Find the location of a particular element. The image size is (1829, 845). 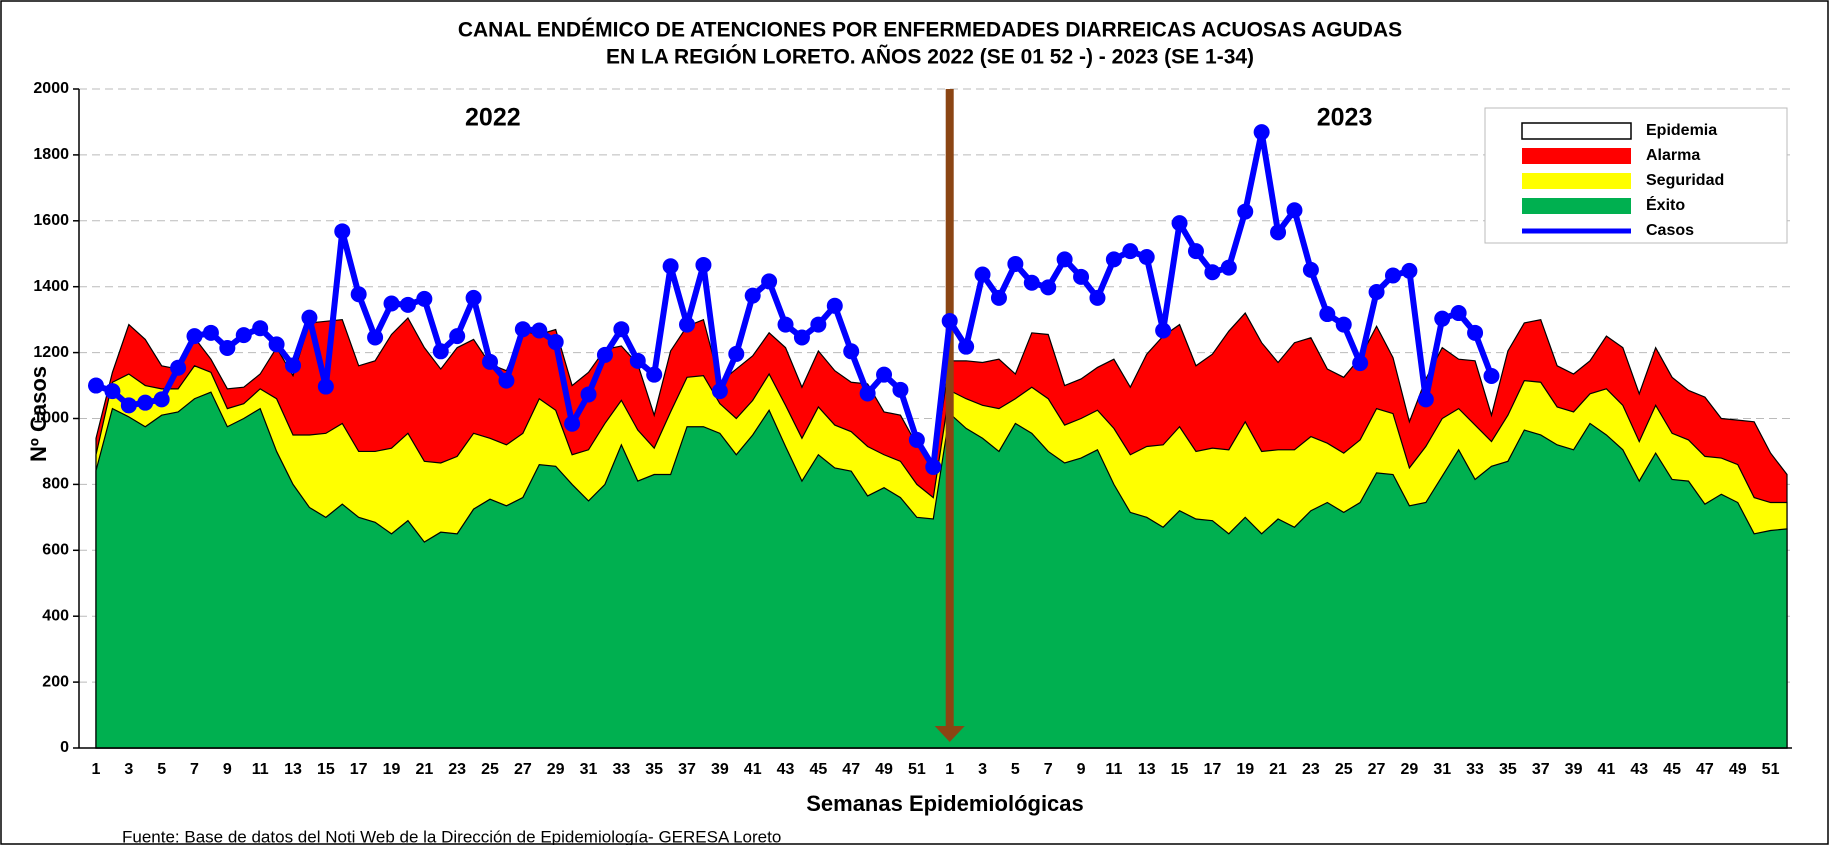

year-annotation: 2023 is located at coordinates (1345, 118).